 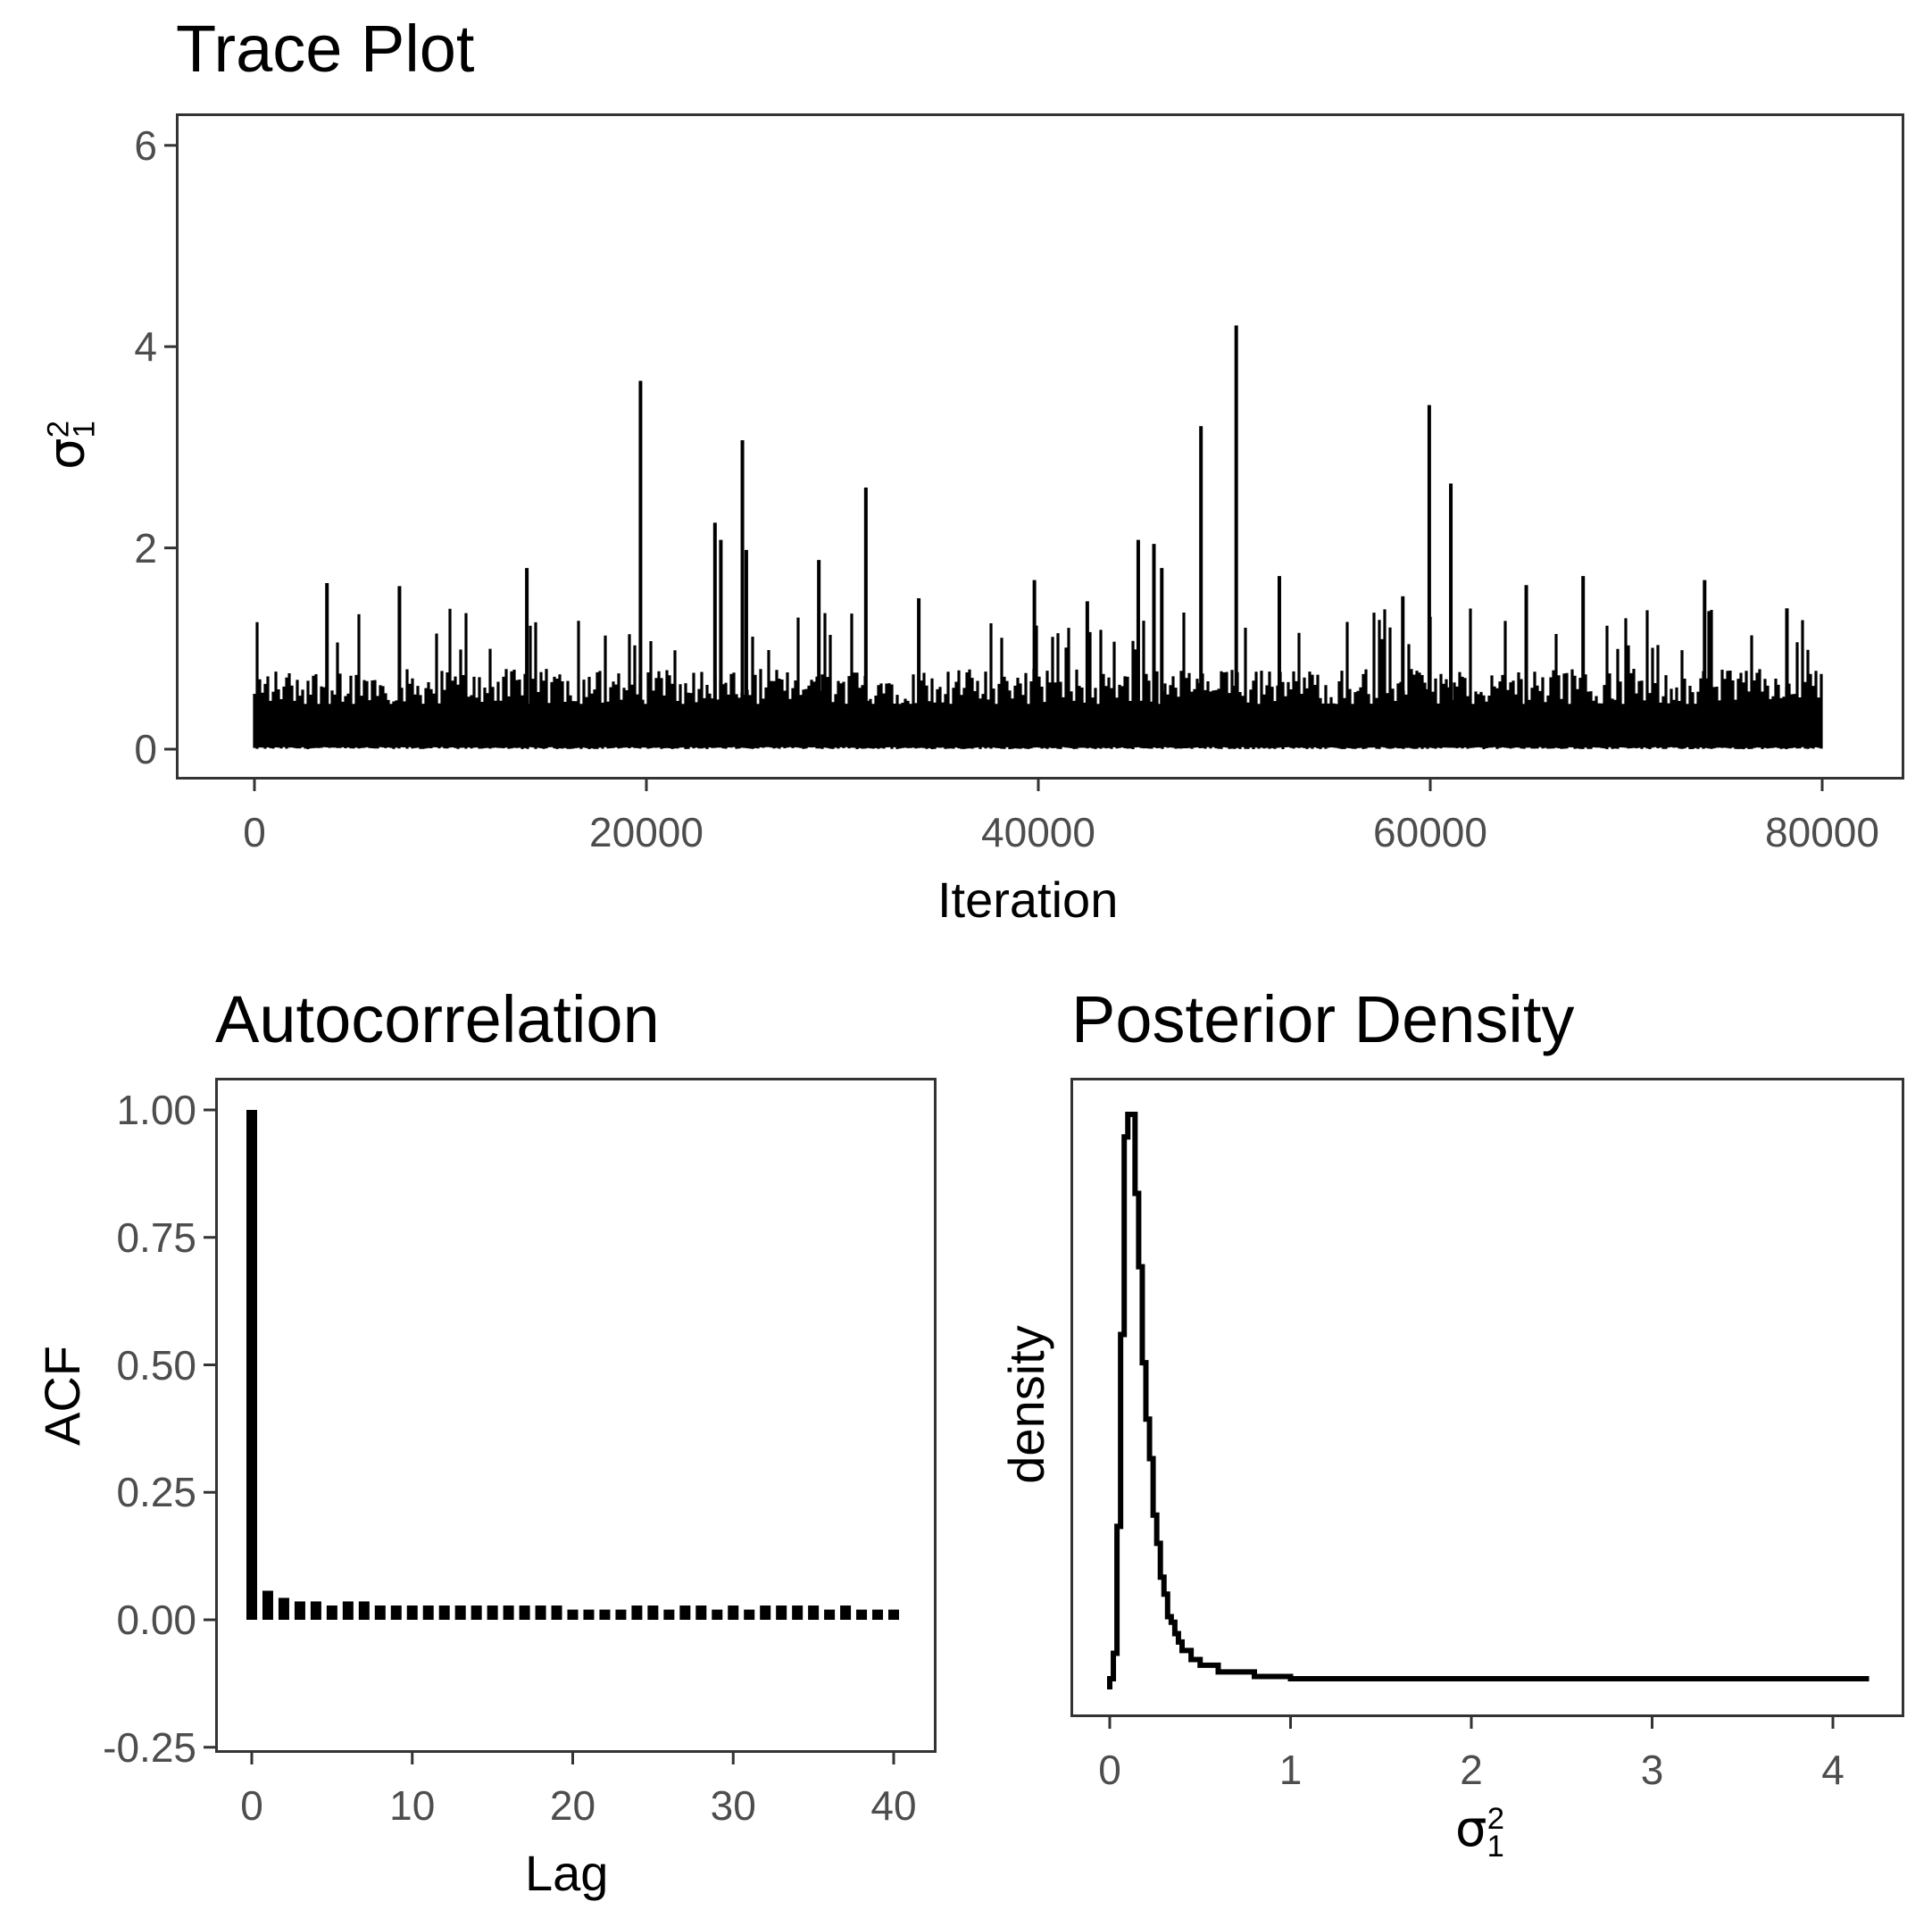 I want to click on trace-x-tick-label: 60000, so click(x=1430, y=832).